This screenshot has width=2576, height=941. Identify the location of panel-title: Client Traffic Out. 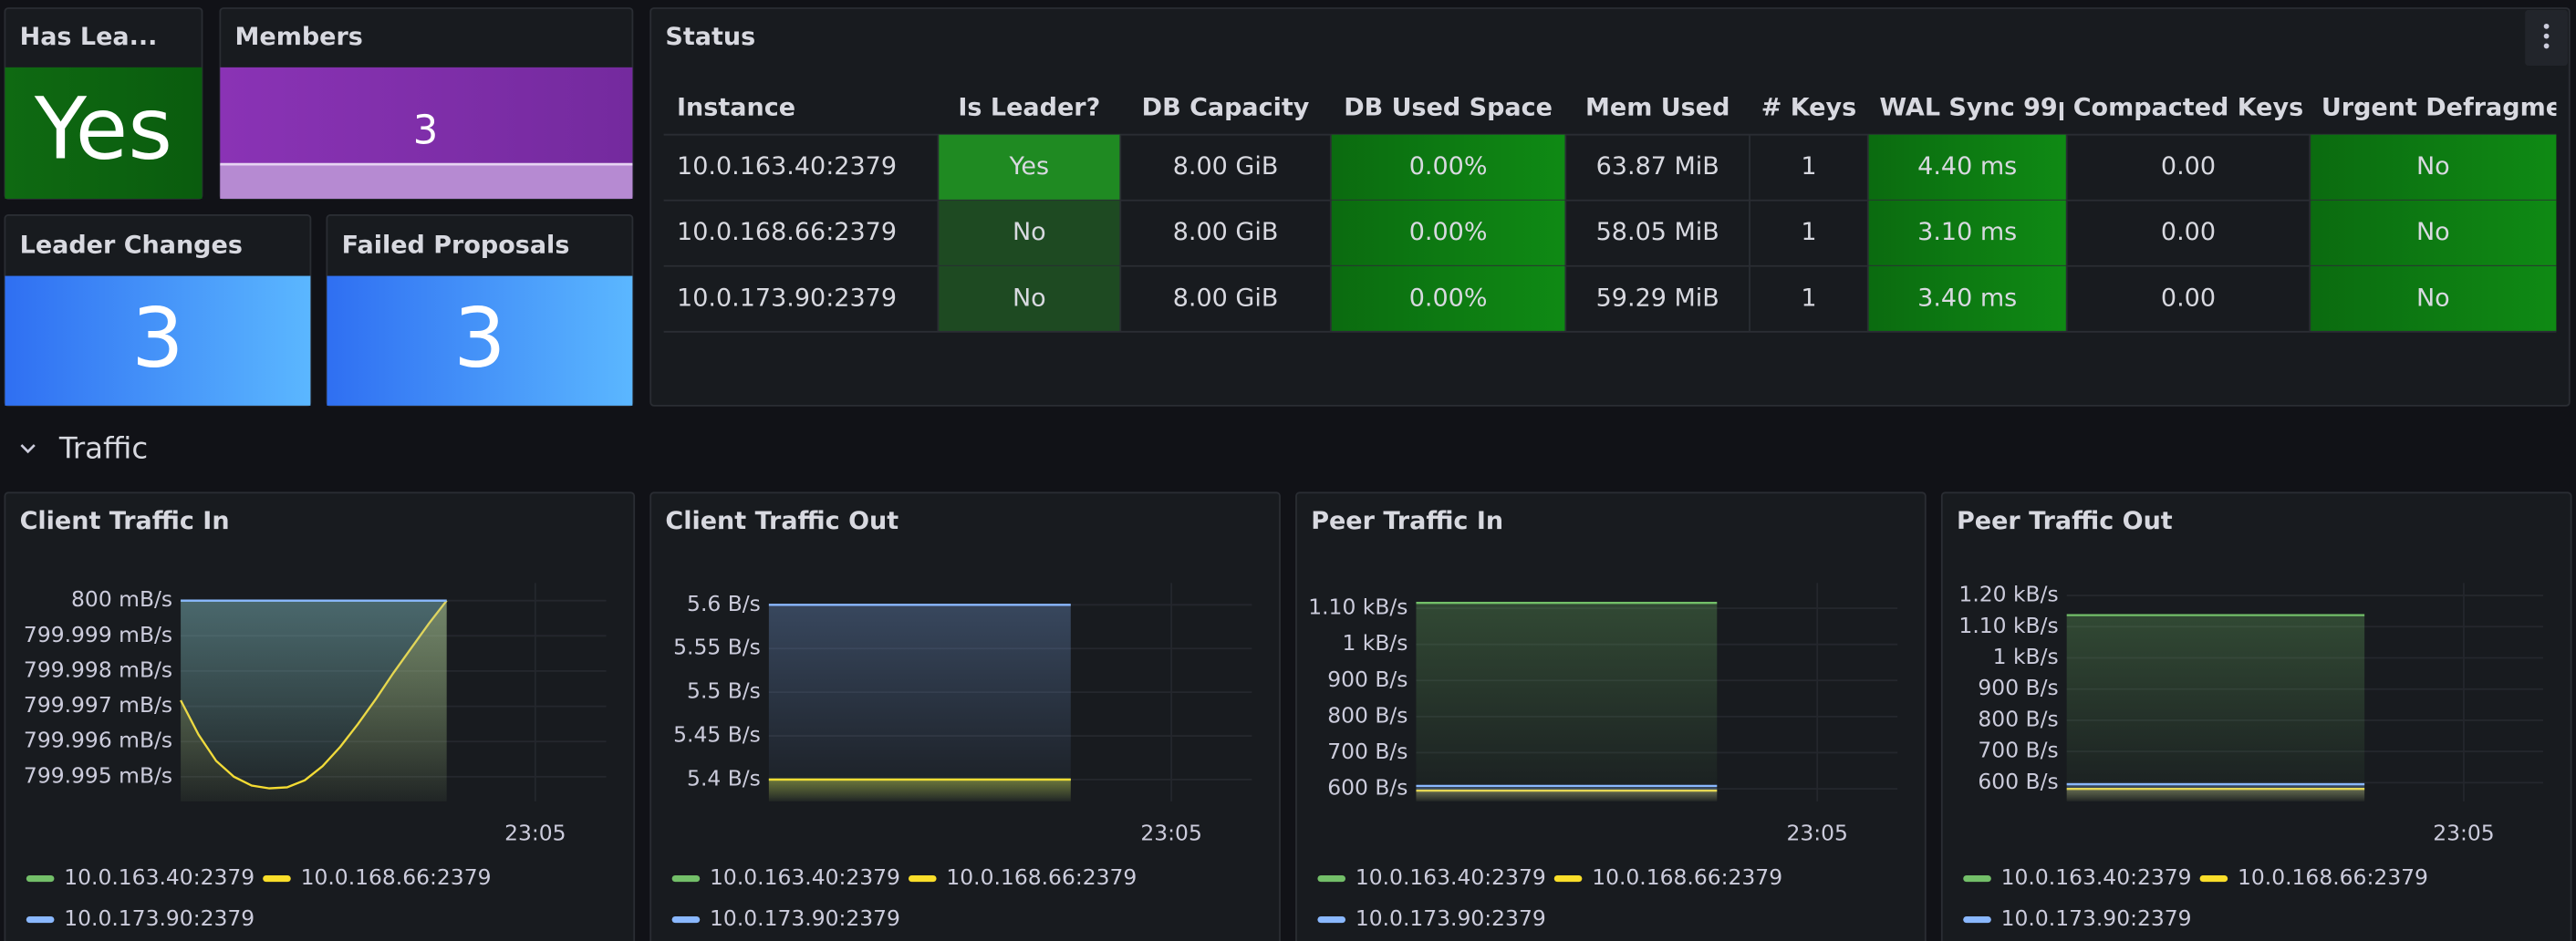
(781, 521).